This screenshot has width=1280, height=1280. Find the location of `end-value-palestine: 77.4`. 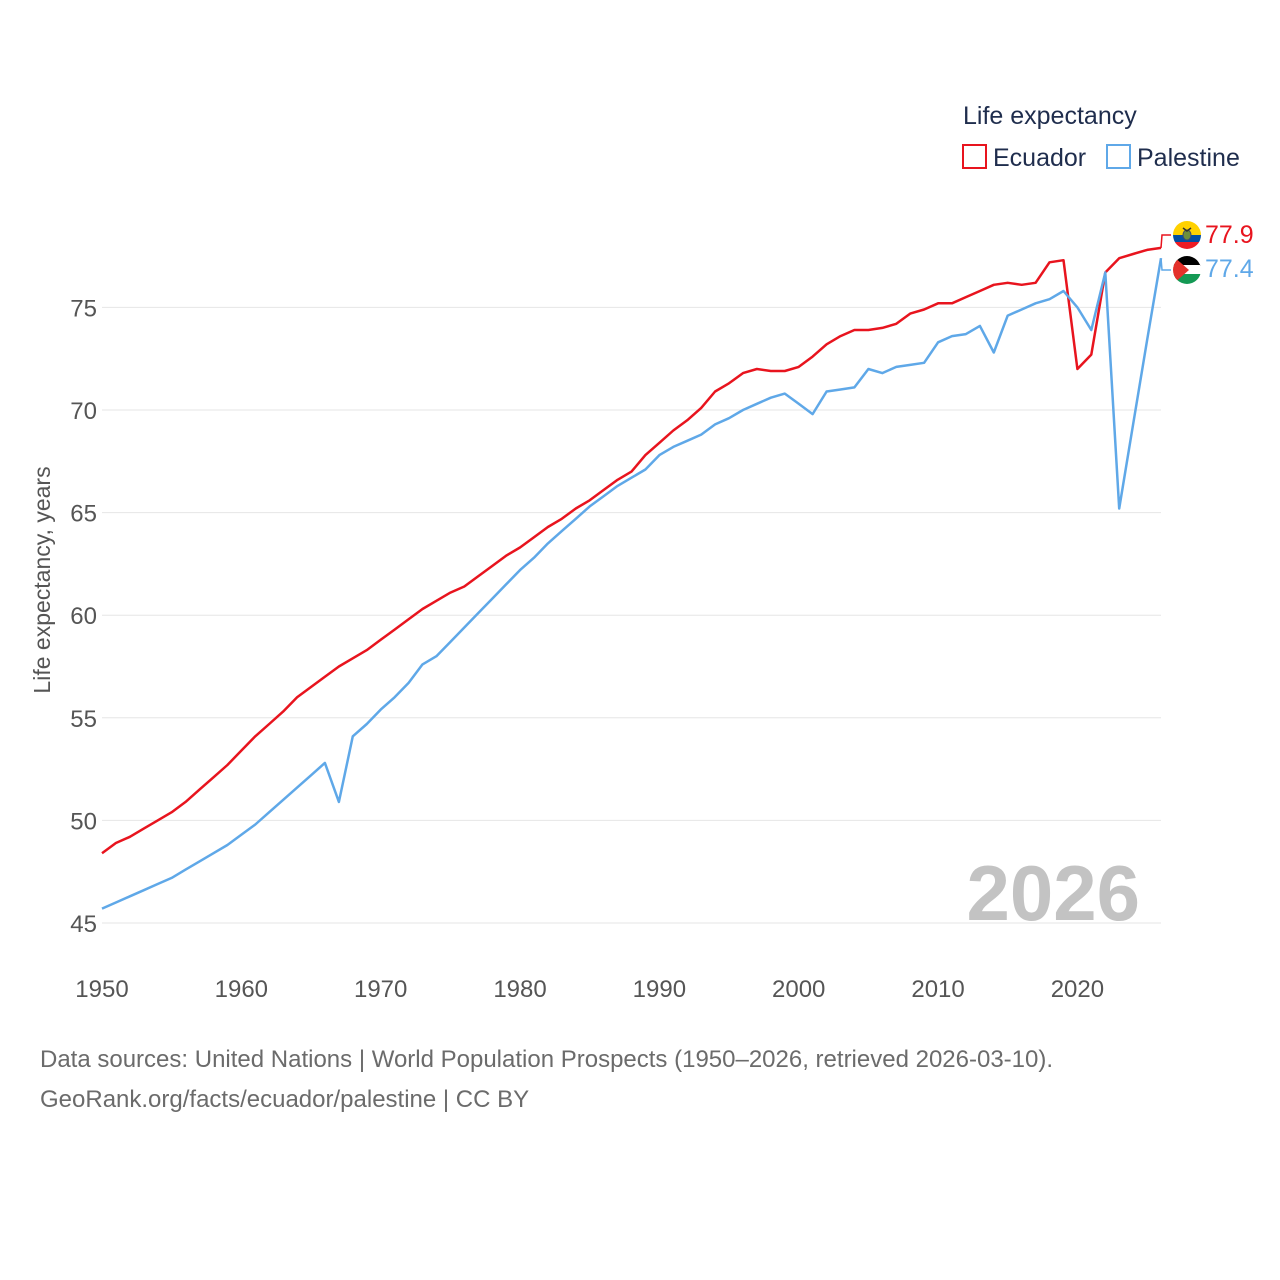

end-value-palestine: 77.4 is located at coordinates (1229, 269).